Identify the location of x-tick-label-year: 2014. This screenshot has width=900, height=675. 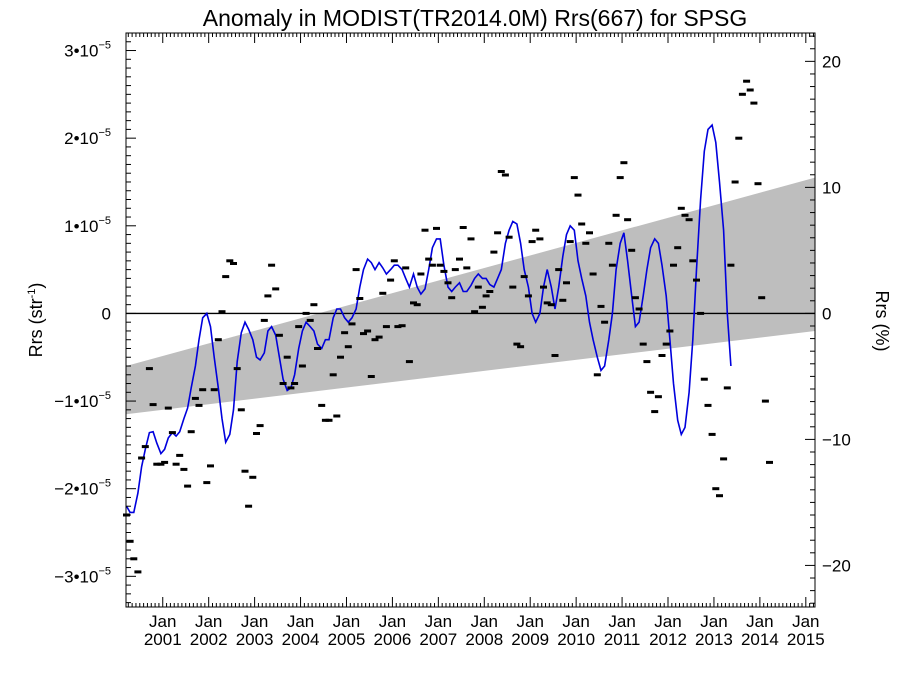
(760, 639).